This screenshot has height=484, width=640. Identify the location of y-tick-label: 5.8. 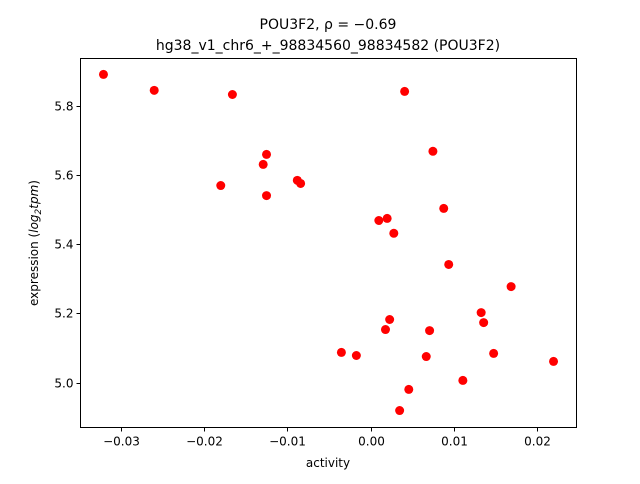
(63, 107).